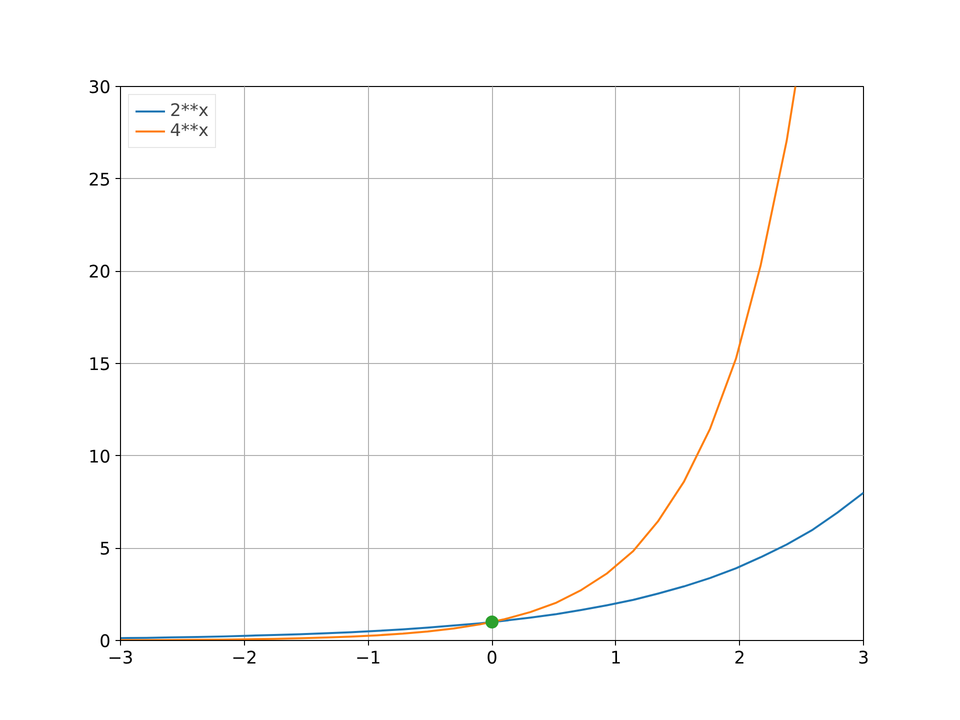 The height and width of the screenshot is (720, 960). Describe the element at coordinates (99, 272) in the screenshot. I see `y-tick-label: 20` at that location.